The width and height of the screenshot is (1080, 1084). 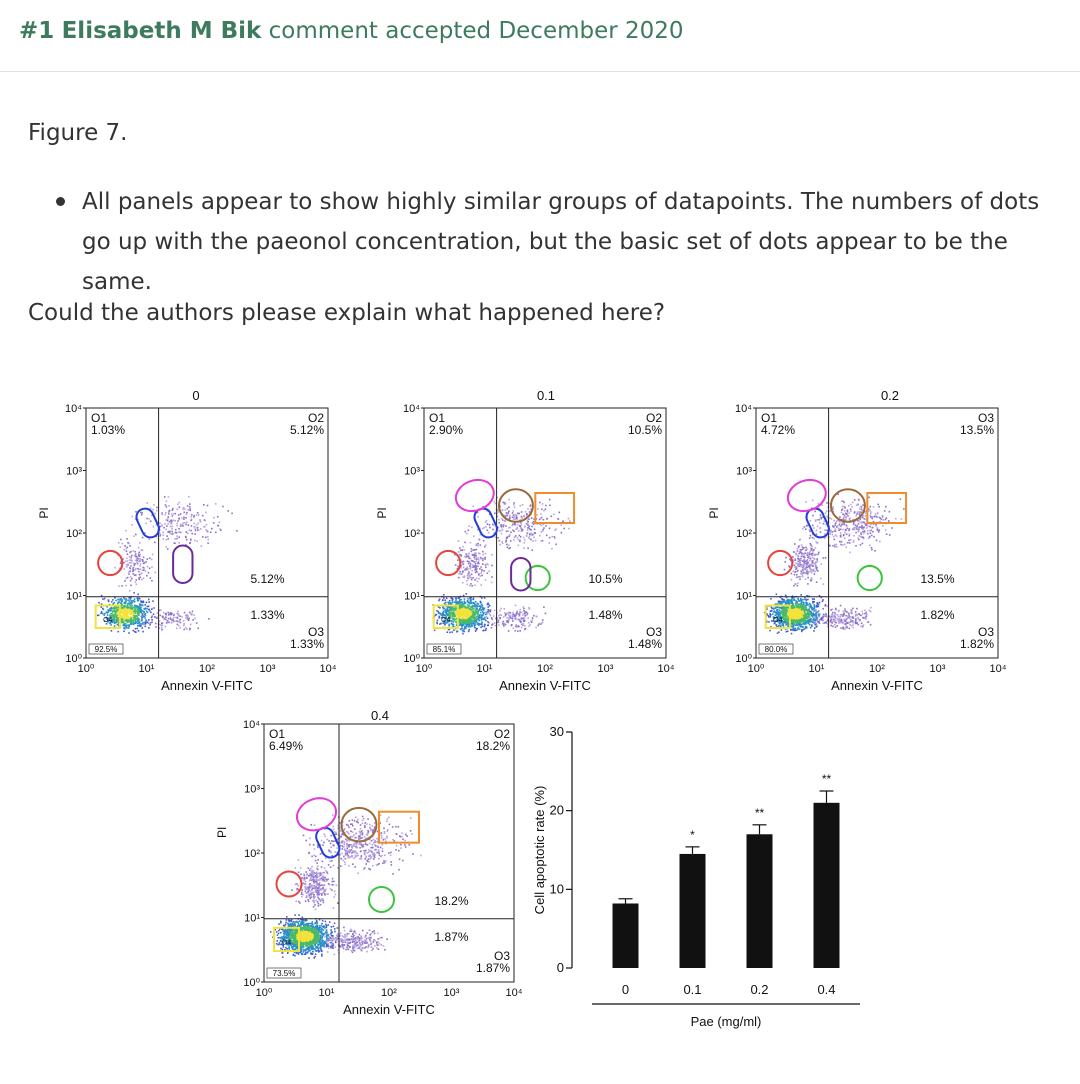 I want to click on comment-number: #1, so click(x=37, y=31).